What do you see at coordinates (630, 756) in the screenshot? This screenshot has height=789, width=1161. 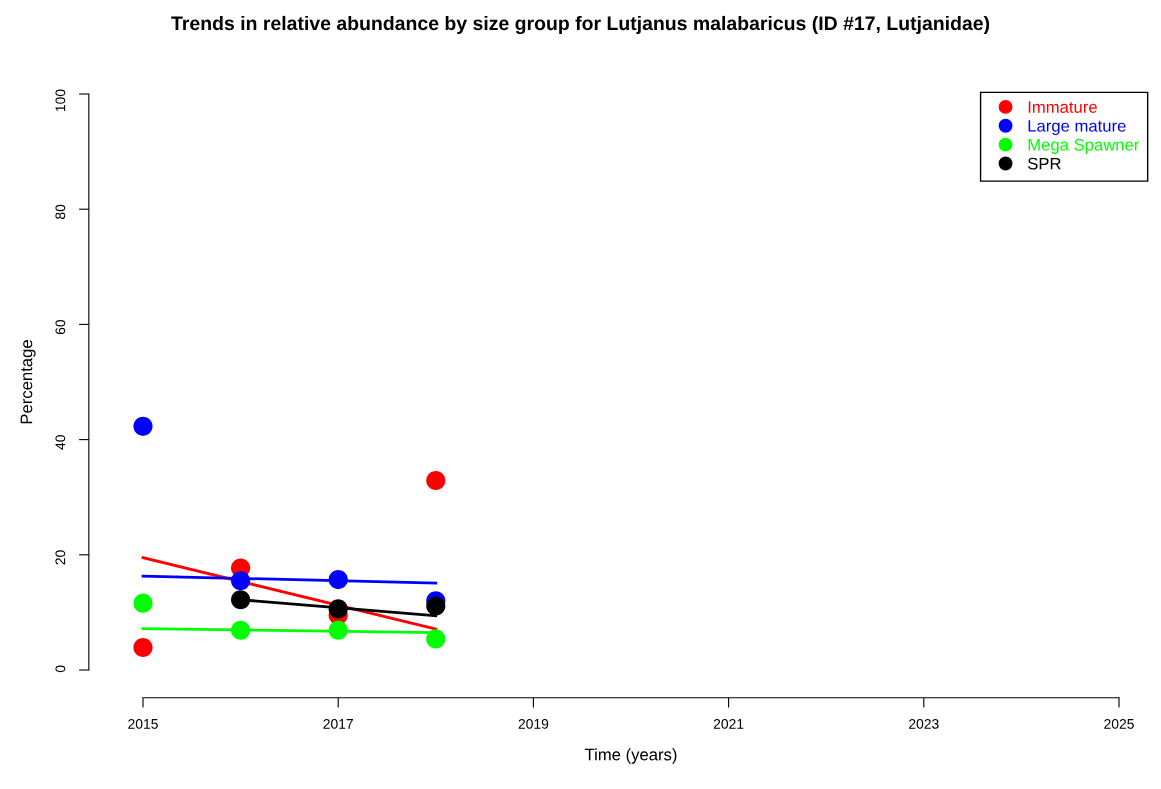 I see `x-axis-title: Time (years)` at bounding box center [630, 756].